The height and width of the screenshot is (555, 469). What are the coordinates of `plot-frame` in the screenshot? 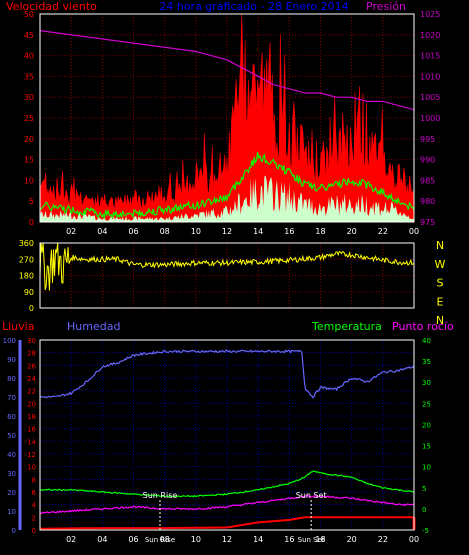 It's located at (227, 275).